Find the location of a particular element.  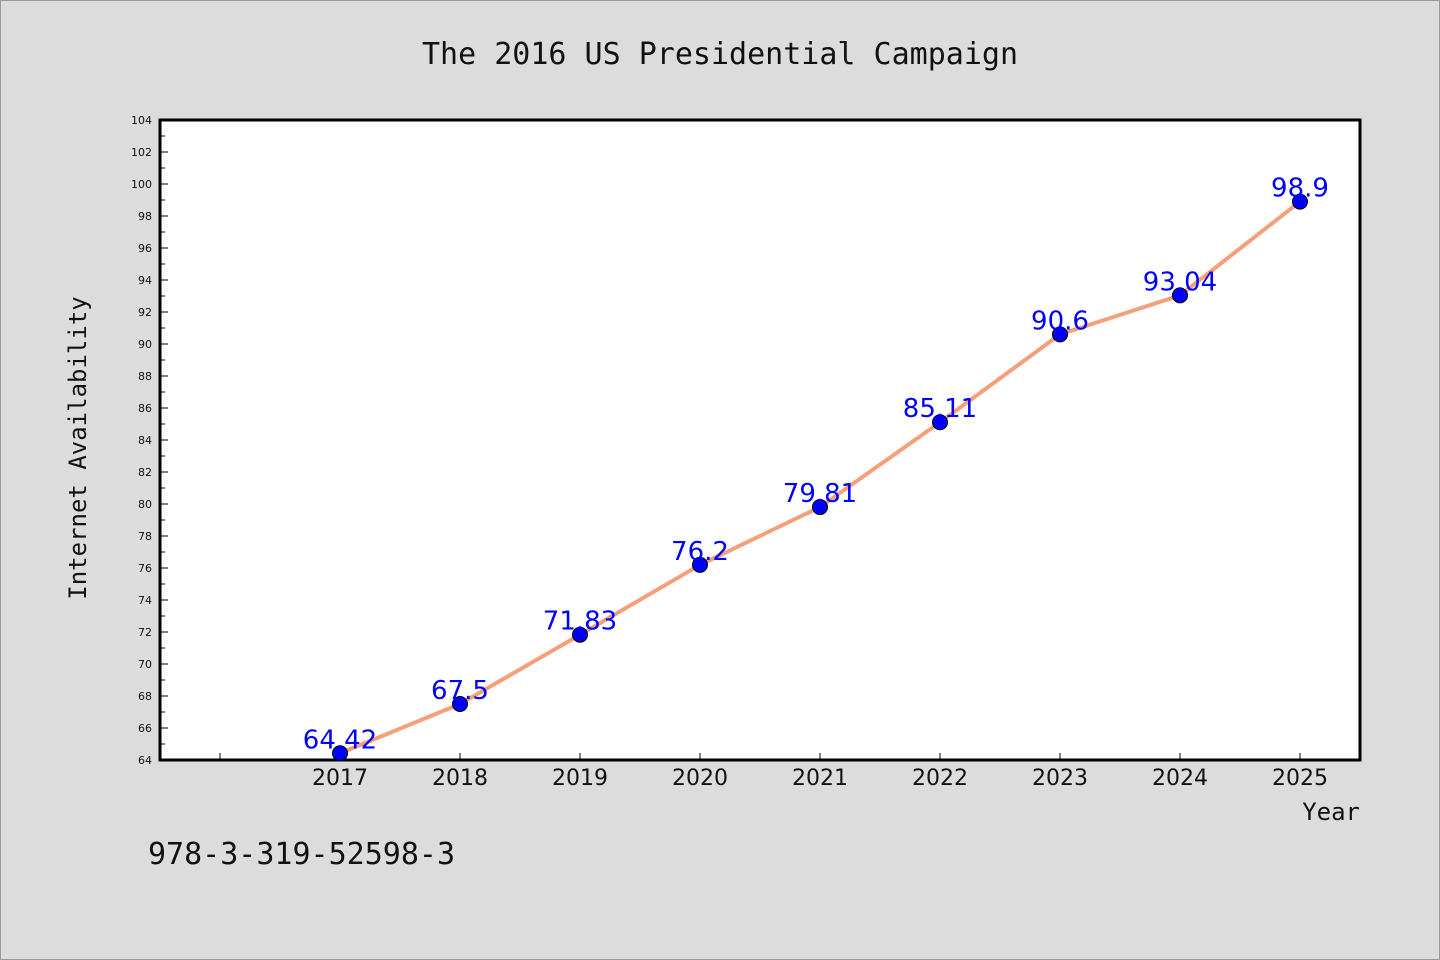

y-tick-label: 102 is located at coordinates (141, 152).